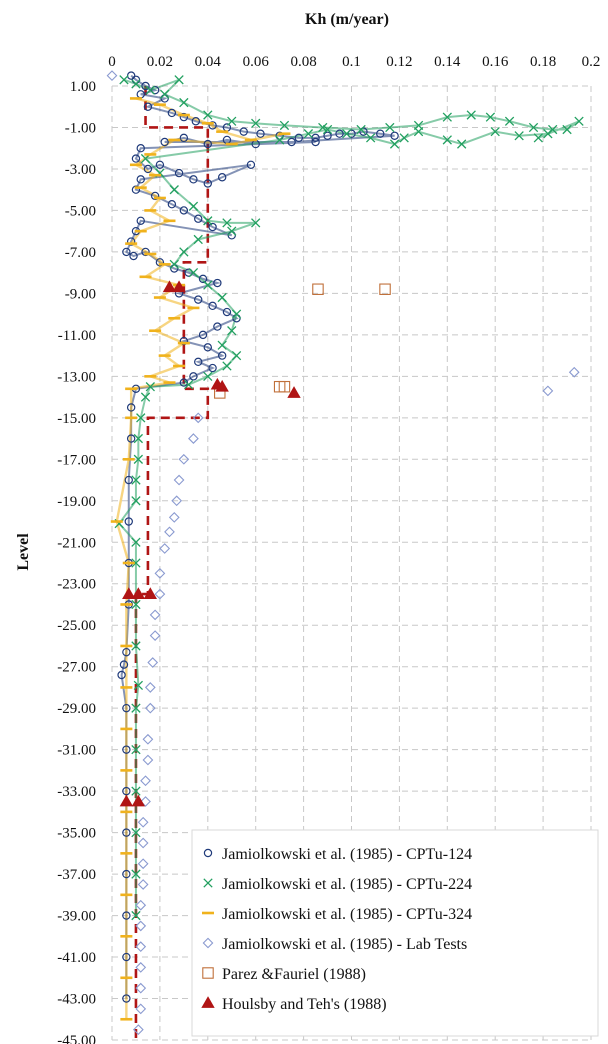 The height and width of the screenshot is (1044, 608). I want to click on legend-label-cptu-124: Jamiolkowski et al. (1985) - CPTu-124, so click(347, 854).